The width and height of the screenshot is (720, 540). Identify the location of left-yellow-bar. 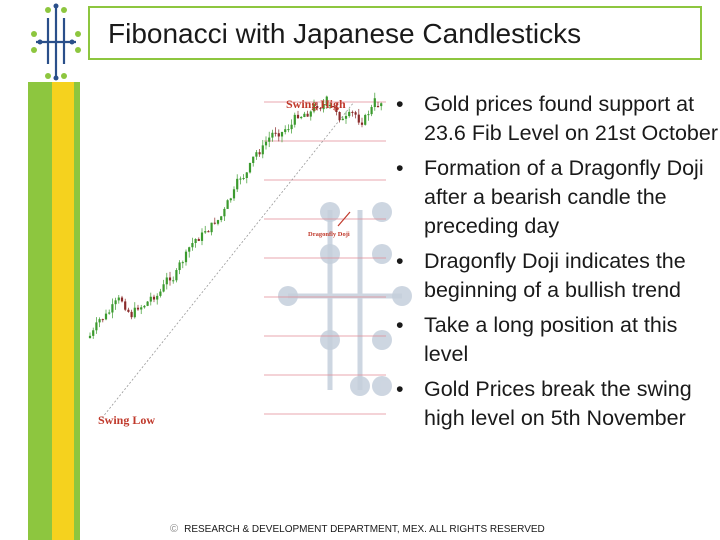
(63, 311).